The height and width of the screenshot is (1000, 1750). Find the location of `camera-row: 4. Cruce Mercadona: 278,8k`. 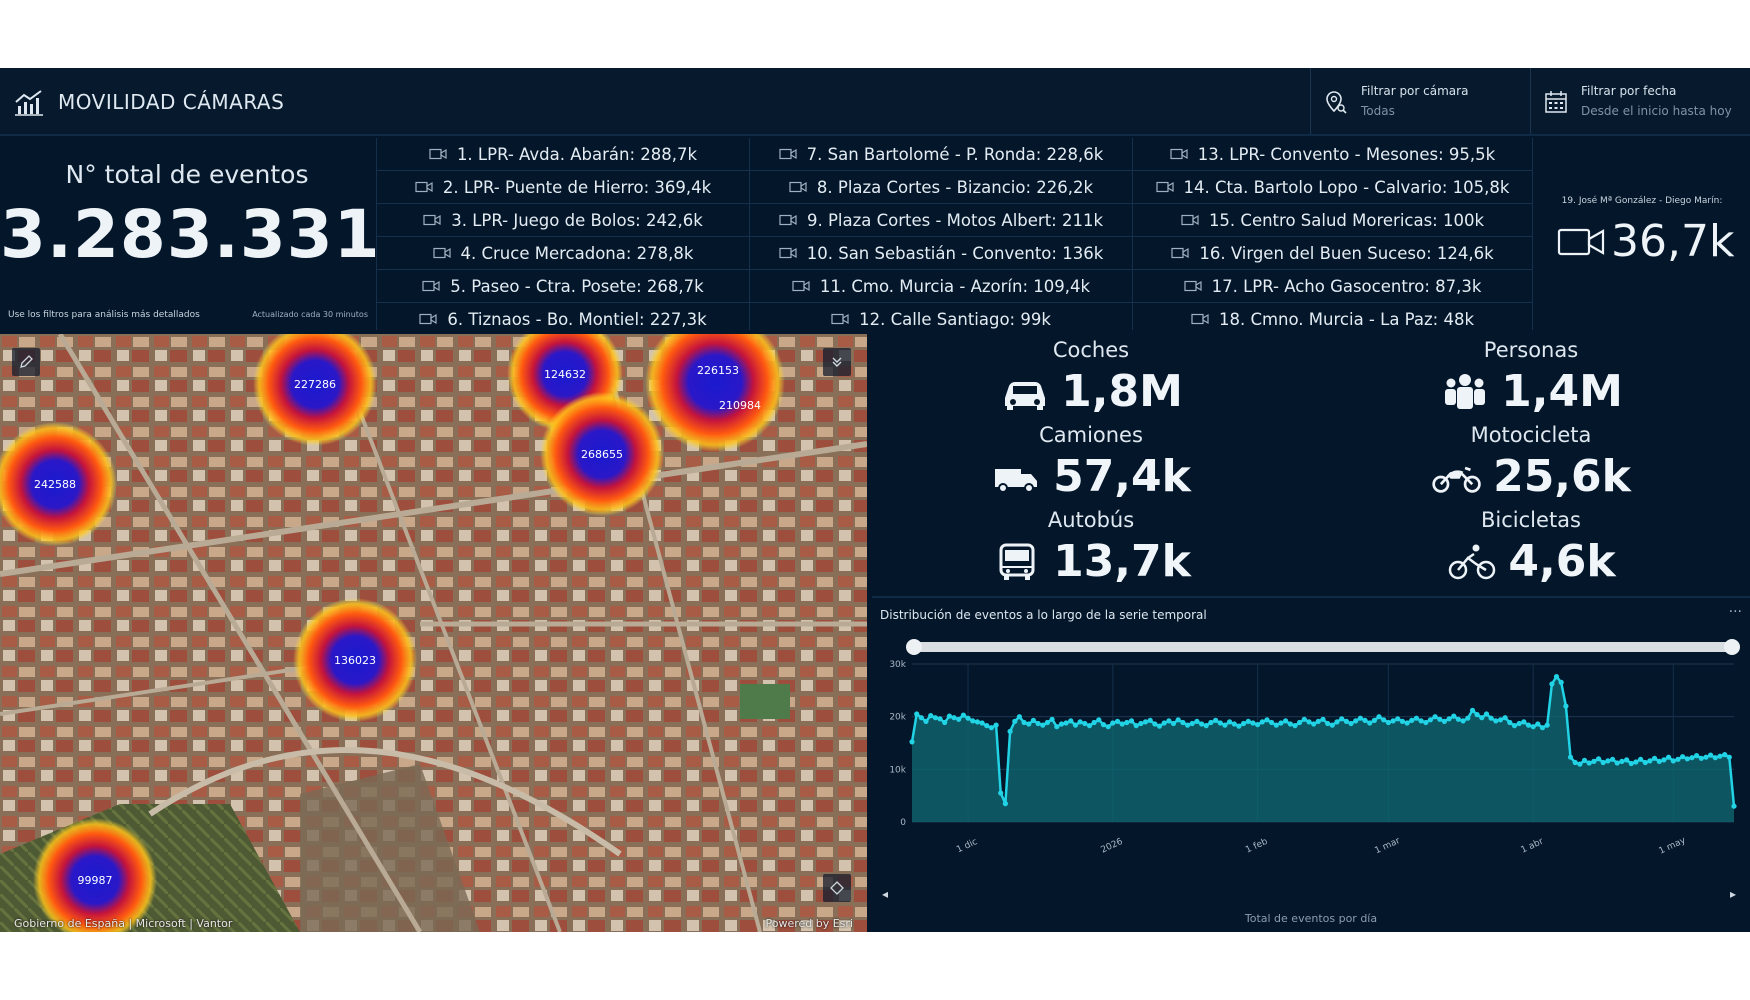

camera-row: 4. Cruce Mercadona: 278,8k is located at coordinates (563, 253).